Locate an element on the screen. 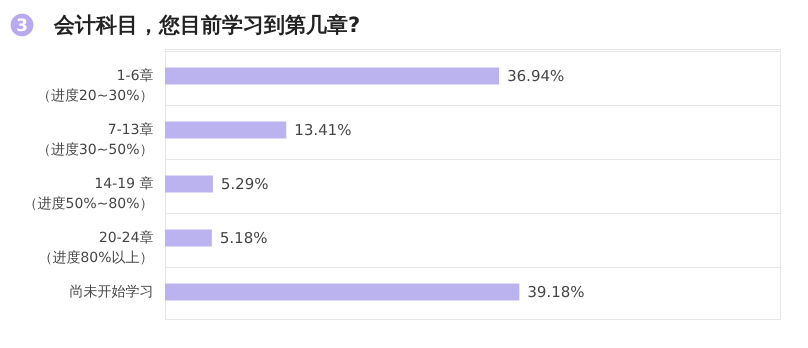  data-label: 5.18% is located at coordinates (244, 238).